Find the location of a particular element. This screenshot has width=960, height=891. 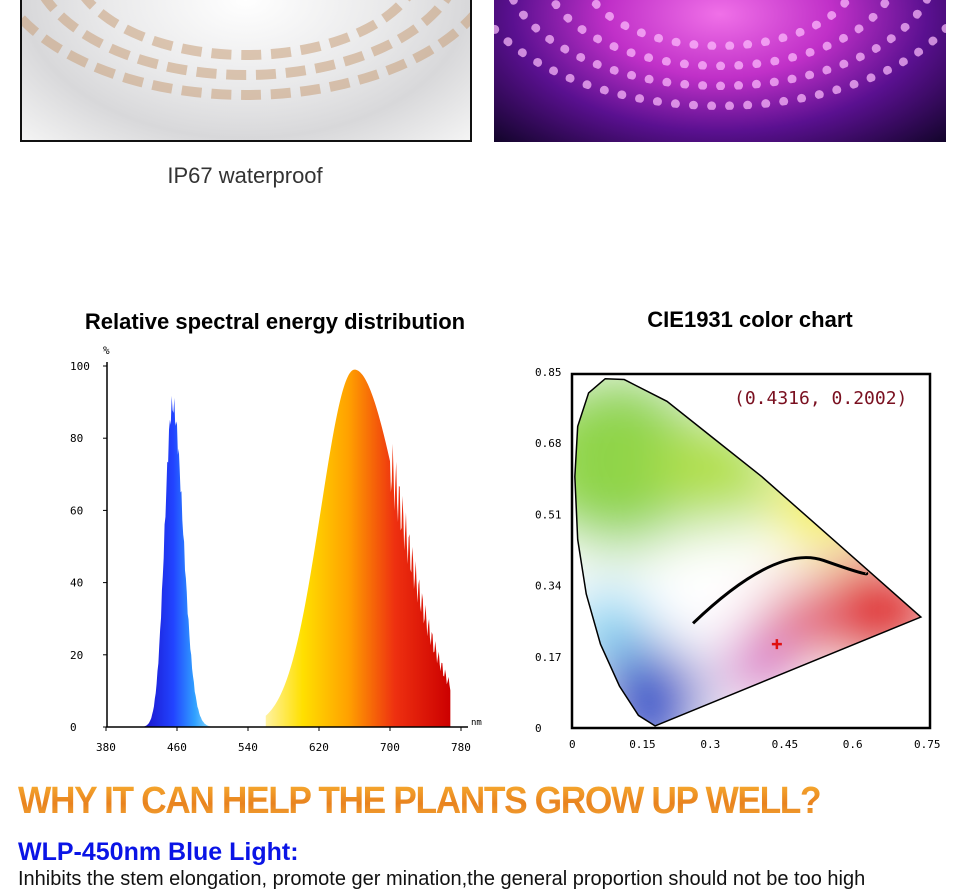

color-point-marker is located at coordinates (776, 644).